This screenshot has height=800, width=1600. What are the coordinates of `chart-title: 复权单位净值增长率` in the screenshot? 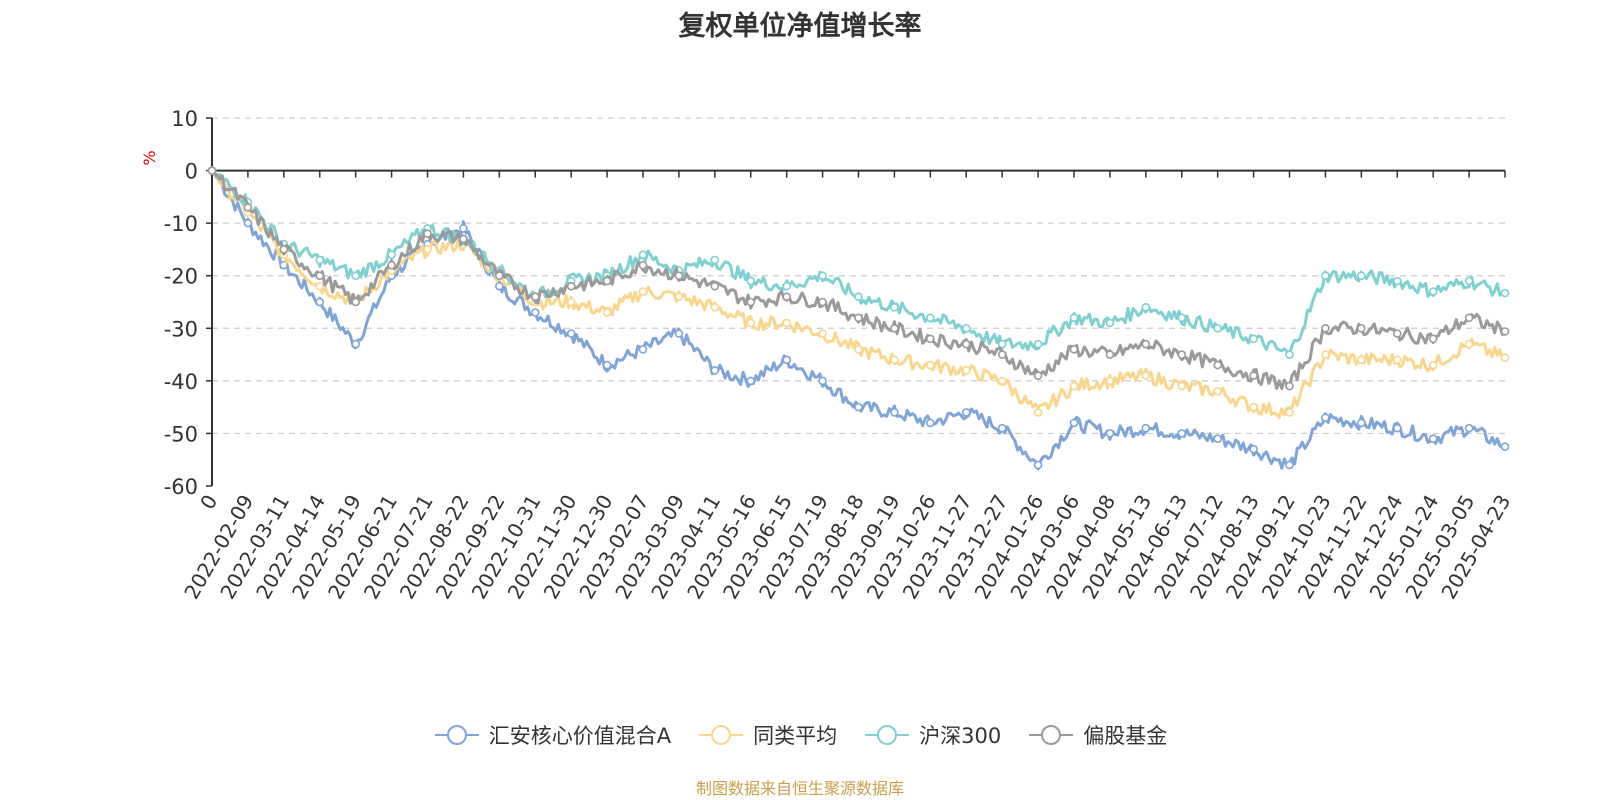 It's located at (800, 26).